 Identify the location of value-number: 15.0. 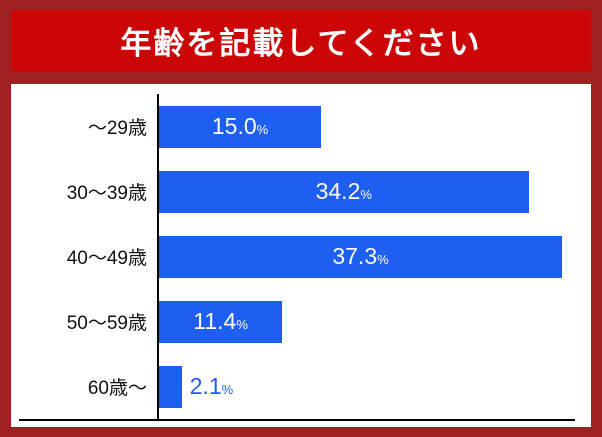
(234, 126).